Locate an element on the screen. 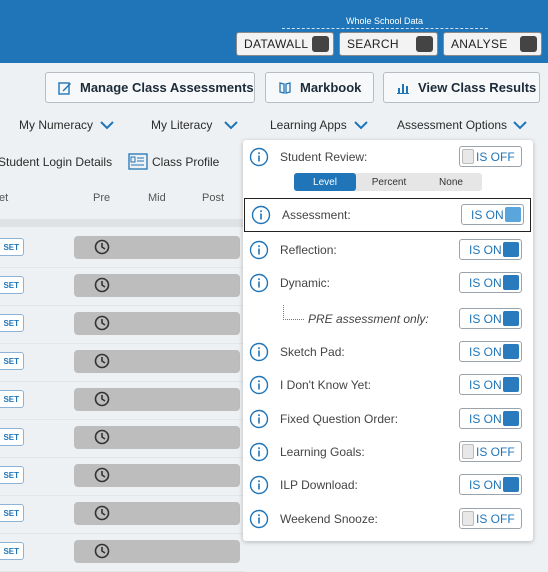 The width and height of the screenshot is (548, 572). option-row: Learning Goals: IS OFF is located at coordinates (388, 452).